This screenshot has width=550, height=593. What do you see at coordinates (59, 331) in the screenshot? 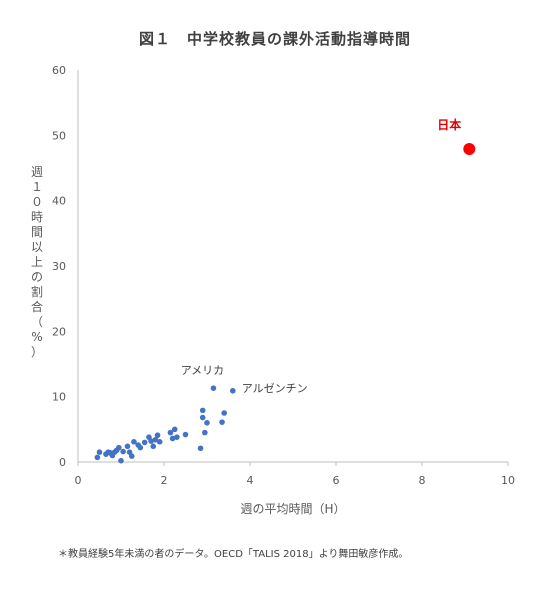
I see `y-tick-label: 20` at bounding box center [59, 331].